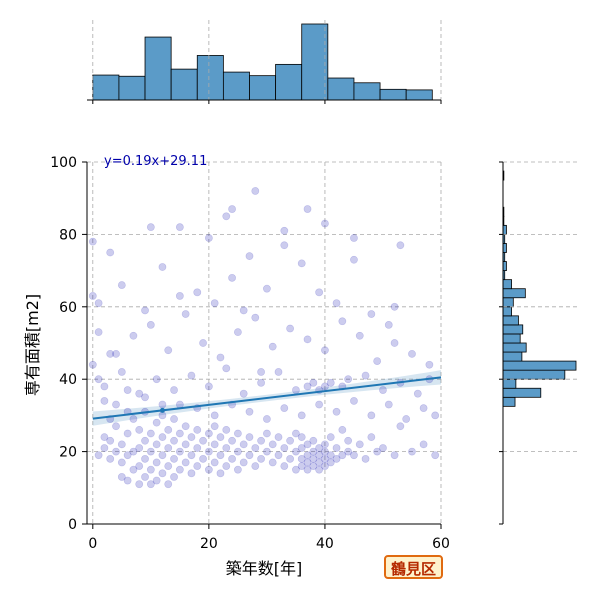 This screenshot has height=600, width=600. What do you see at coordinates (72, 525) in the screenshot?
I see `y-tick-label: 0` at bounding box center [72, 525].